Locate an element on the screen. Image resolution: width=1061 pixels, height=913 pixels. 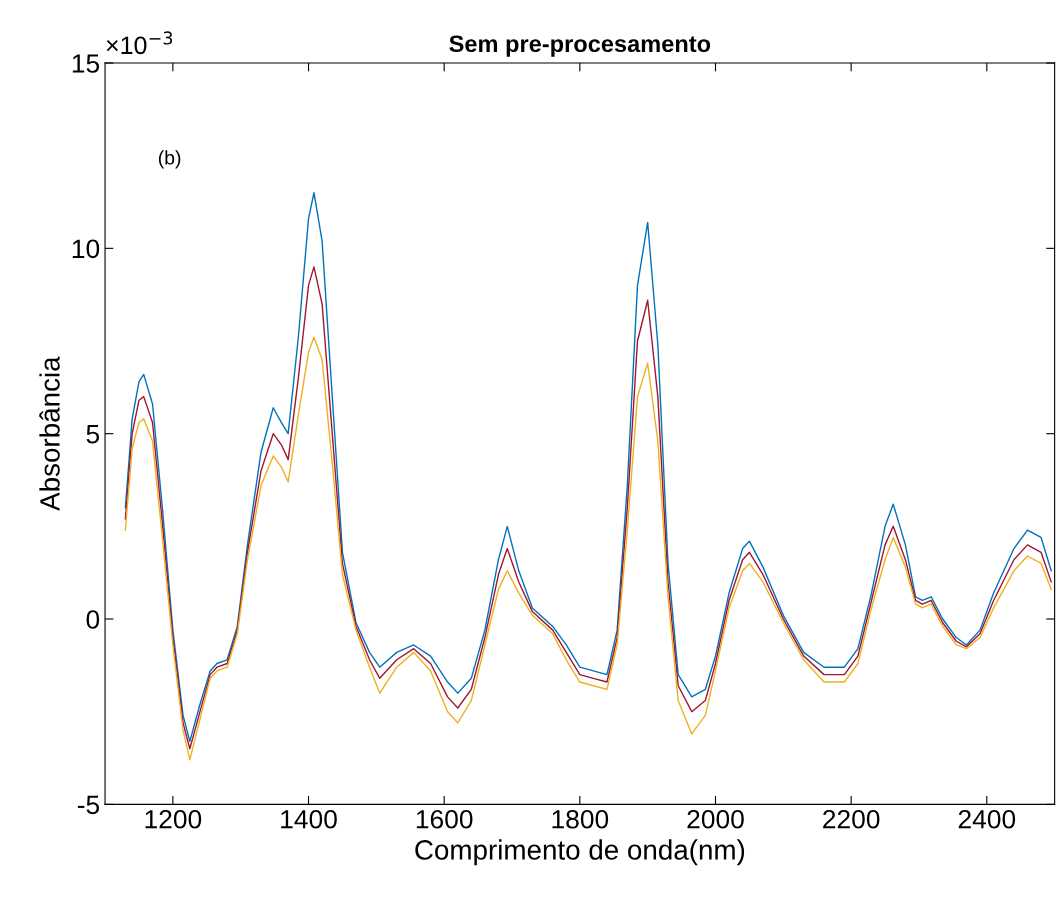
y-tick-label: 0 is located at coordinates (93, 619).